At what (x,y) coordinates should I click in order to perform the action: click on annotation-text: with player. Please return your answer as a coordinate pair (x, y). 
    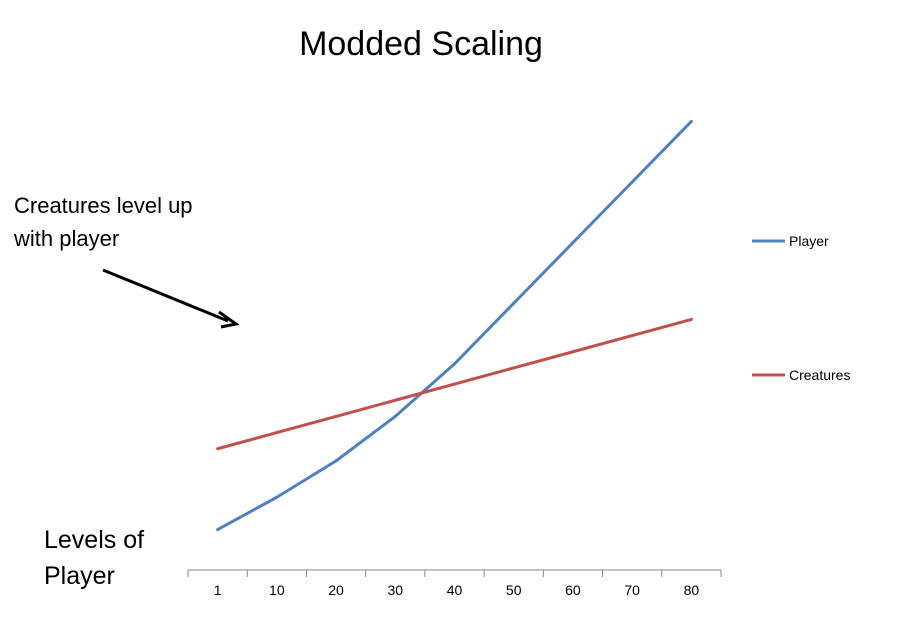
    Looking at the image, I should click on (66, 238).